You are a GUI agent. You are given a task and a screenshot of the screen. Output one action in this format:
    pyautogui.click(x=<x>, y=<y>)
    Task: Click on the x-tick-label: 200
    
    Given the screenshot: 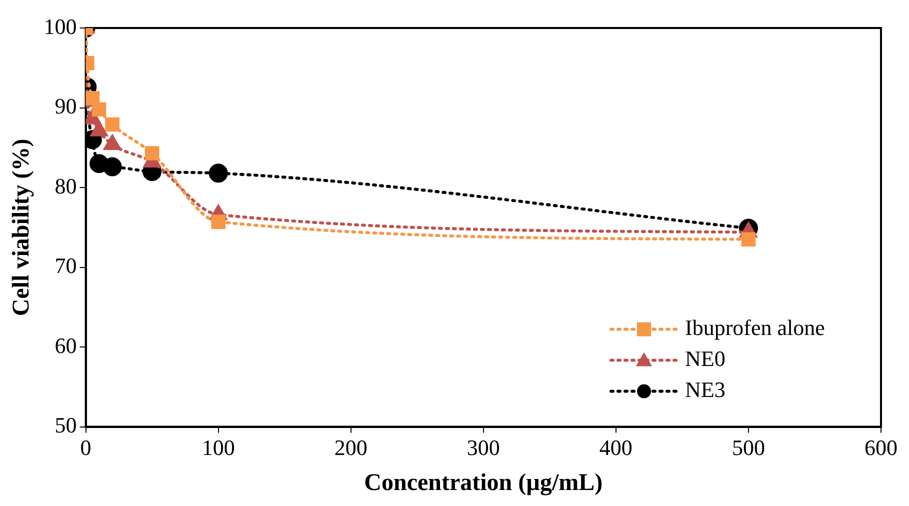 What is the action you would take?
    pyautogui.click(x=351, y=447)
    